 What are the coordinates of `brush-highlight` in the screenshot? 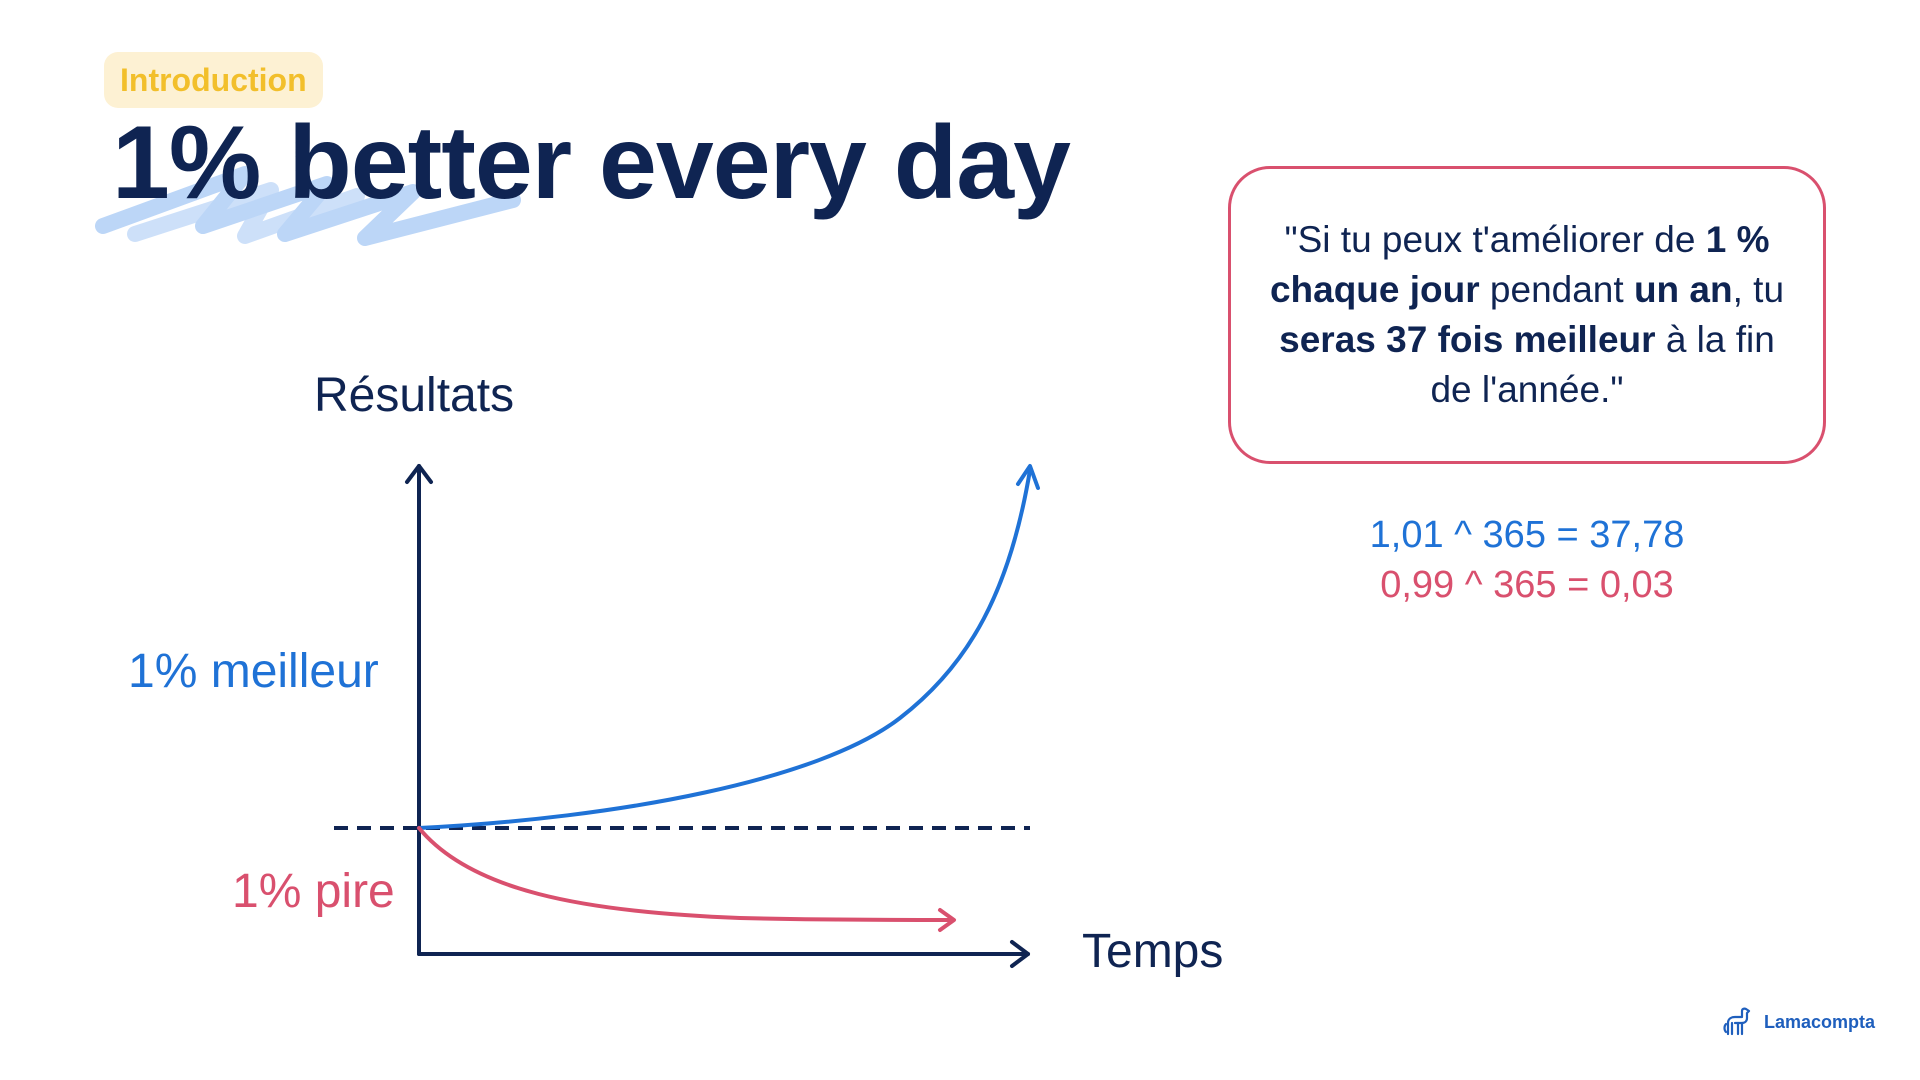 It's located at (308, 206).